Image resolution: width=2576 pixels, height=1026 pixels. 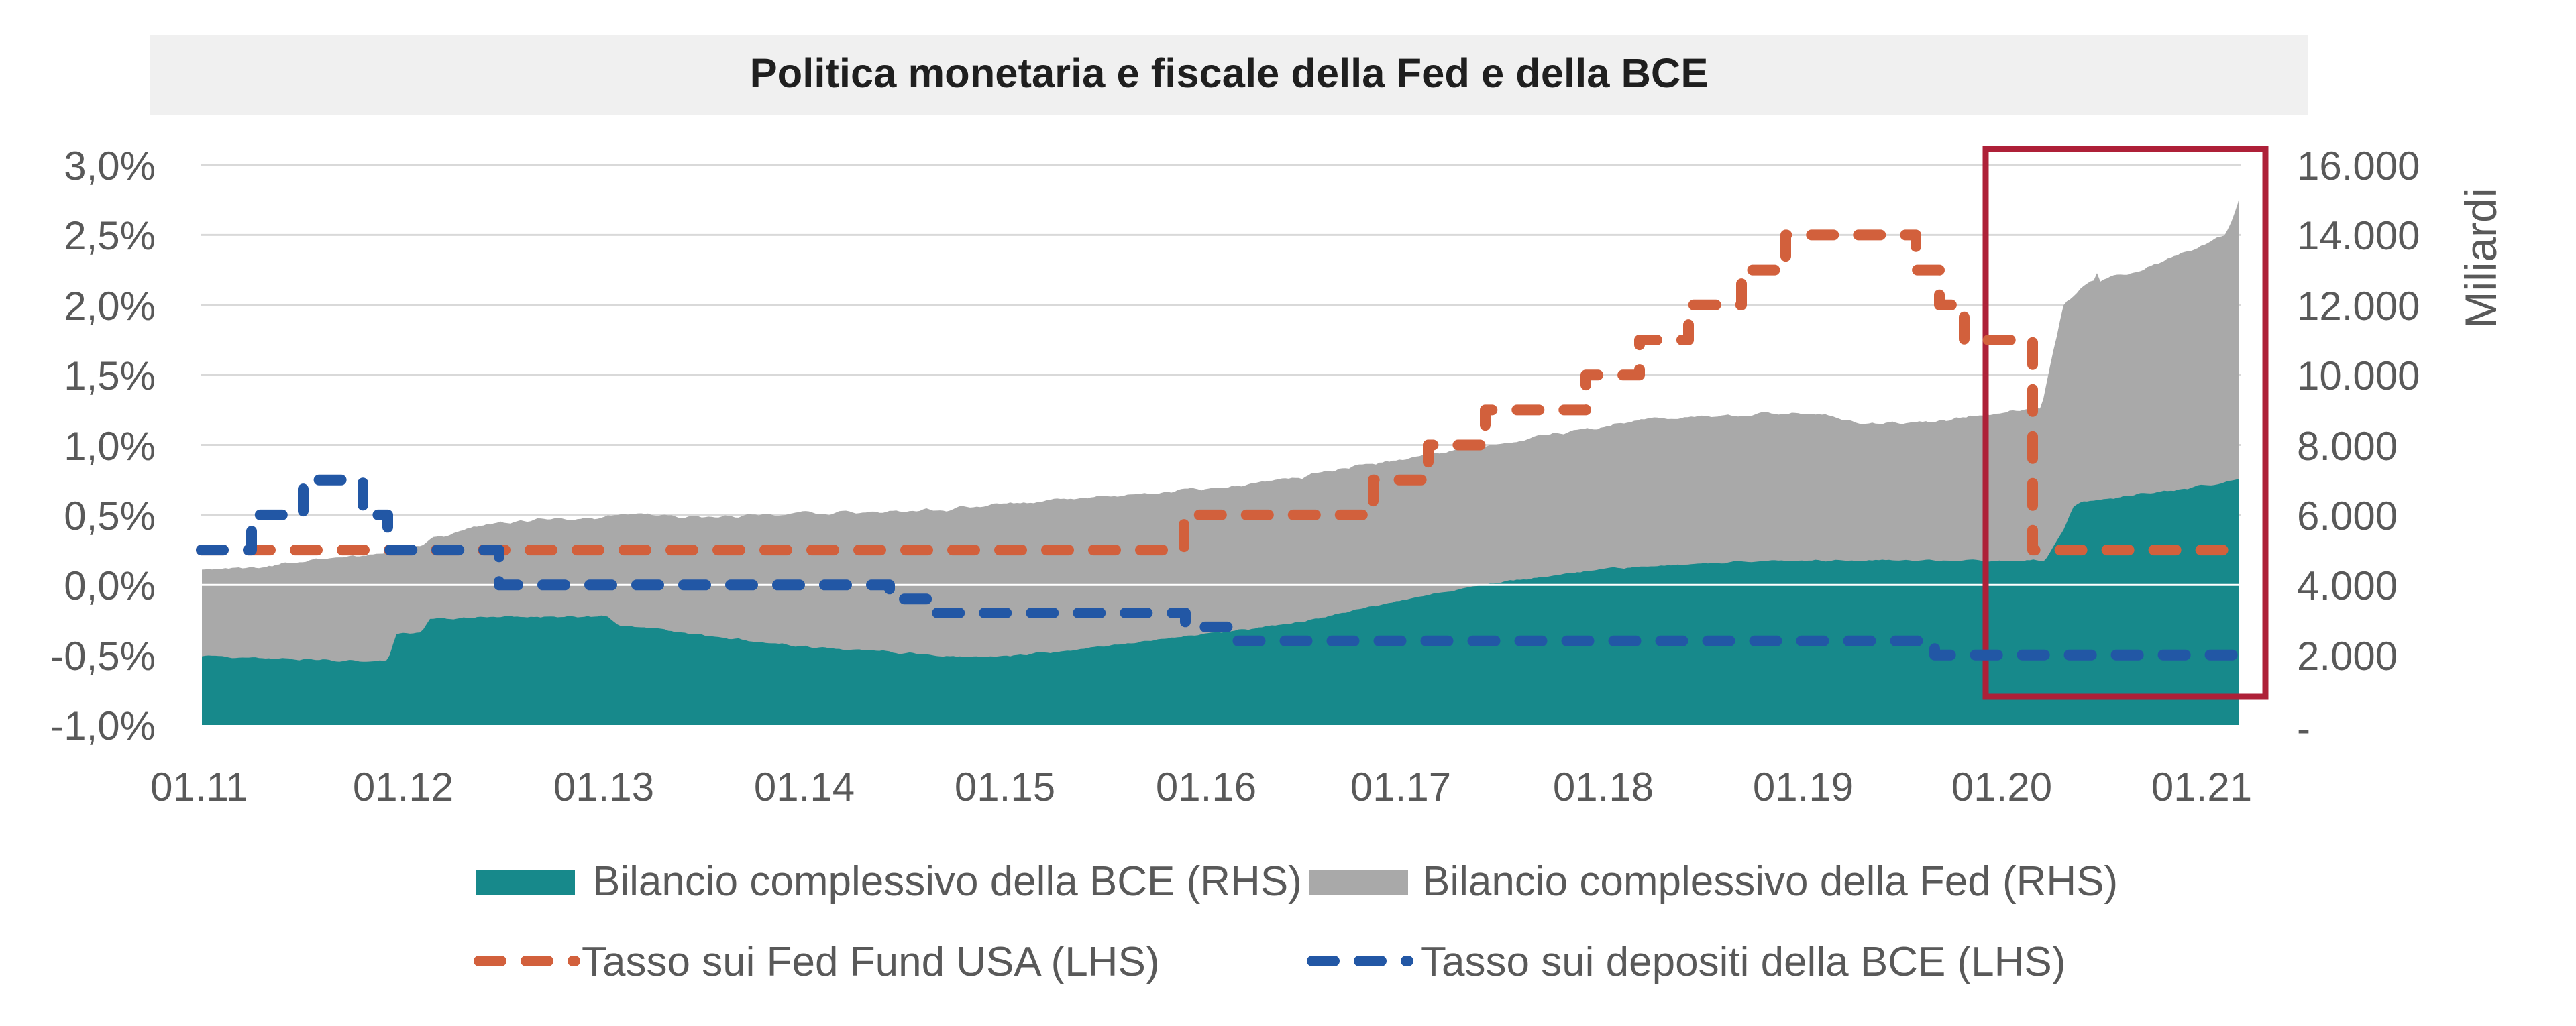 What do you see at coordinates (110, 446) in the screenshot?
I see `svg-text: 1,0%` at bounding box center [110, 446].